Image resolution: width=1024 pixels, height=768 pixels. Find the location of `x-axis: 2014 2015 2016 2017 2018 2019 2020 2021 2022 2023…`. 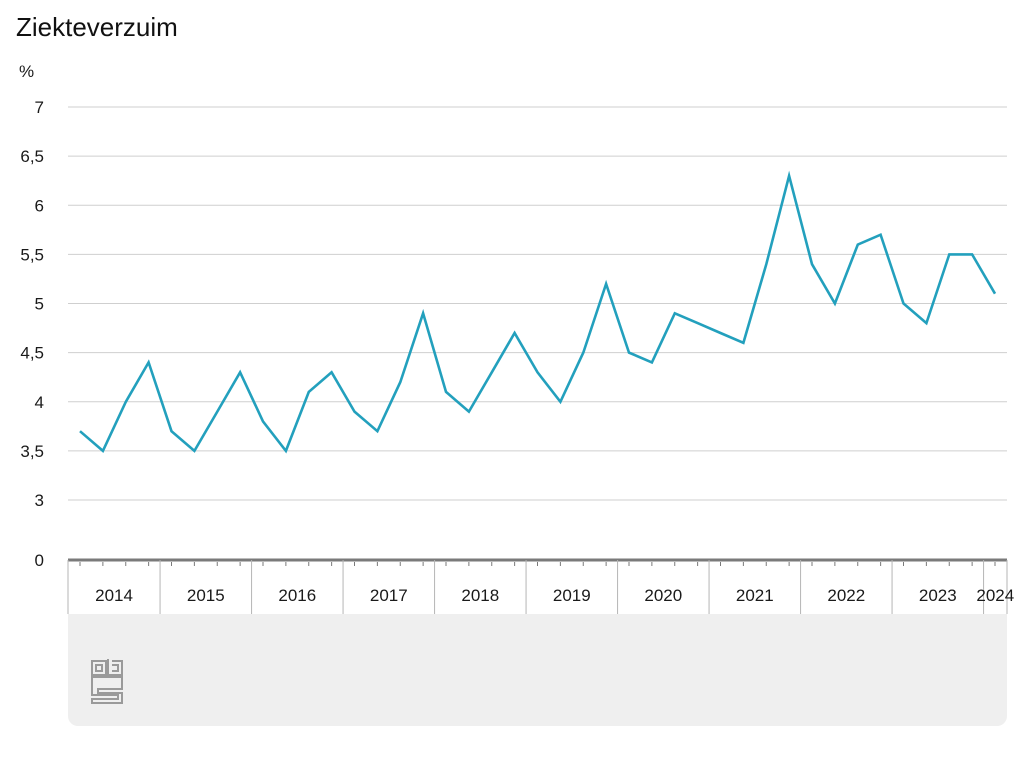

x-axis: 2014 2015 2016 2017 2018 2019 2020 2021 2022 2023… is located at coordinates (540, 586).